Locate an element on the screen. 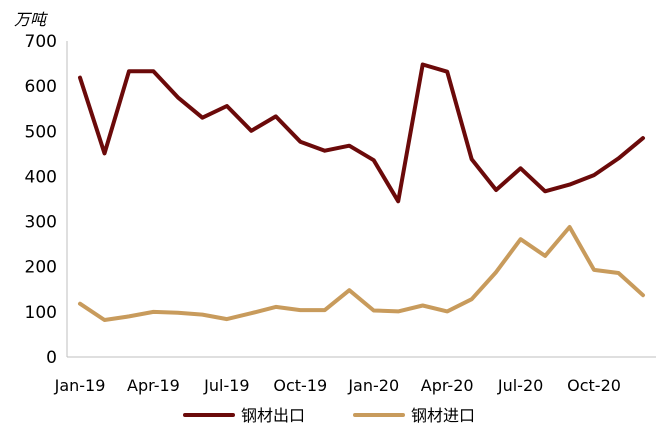  y-unit-label: 万吨 is located at coordinates (31, 19).